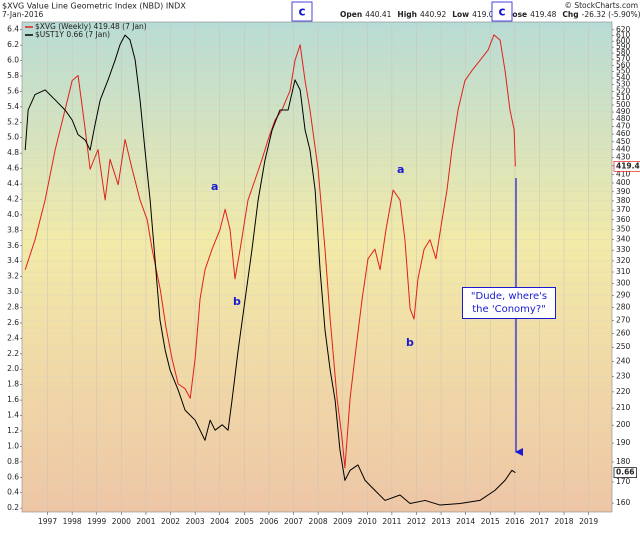 The height and width of the screenshot is (533, 640). Describe the element at coordinates (623, 461) in the screenshot. I see `y2-tick-label: 180` at that location.